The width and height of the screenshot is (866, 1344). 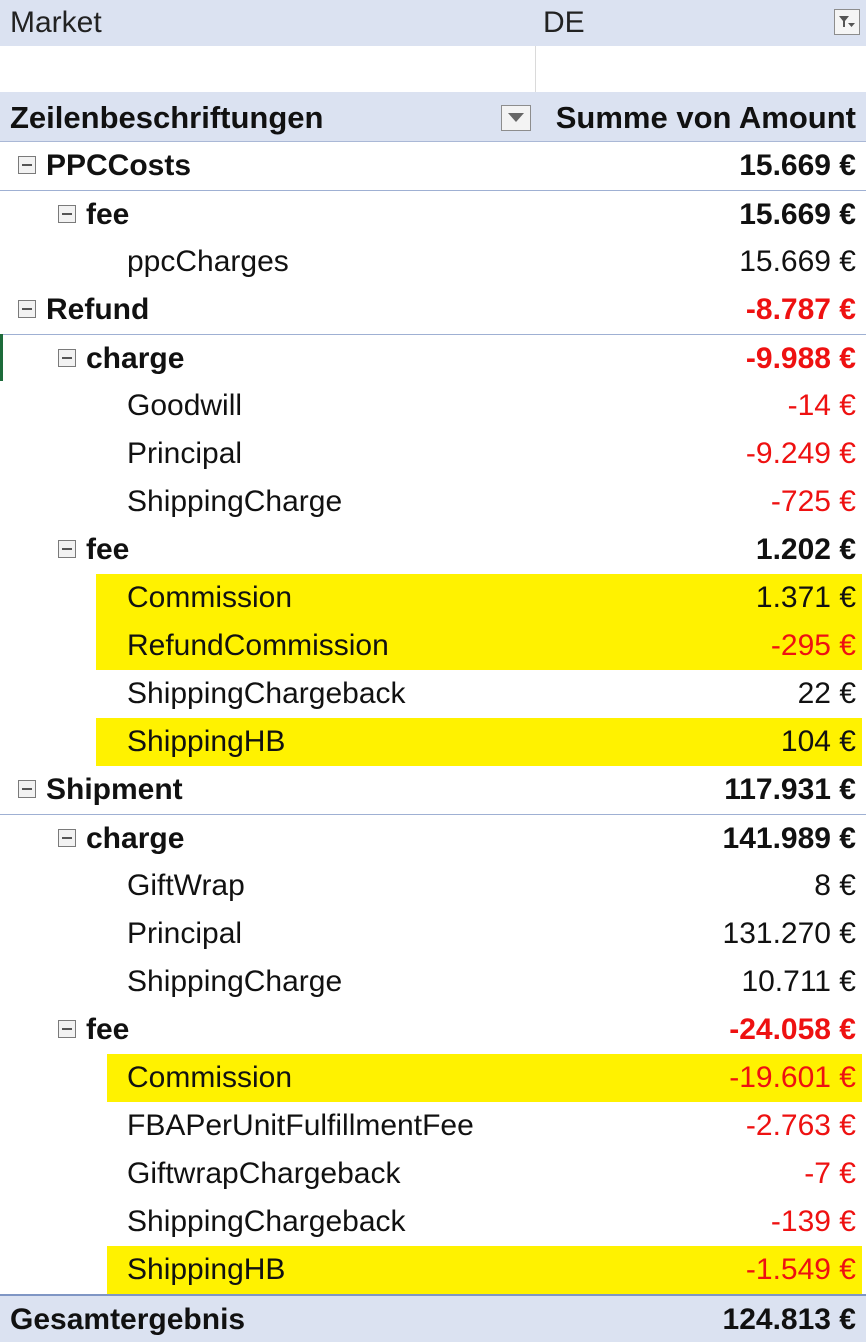 What do you see at coordinates (433, 1030) in the screenshot?
I see `table-row: fee -24.058 €` at bounding box center [433, 1030].